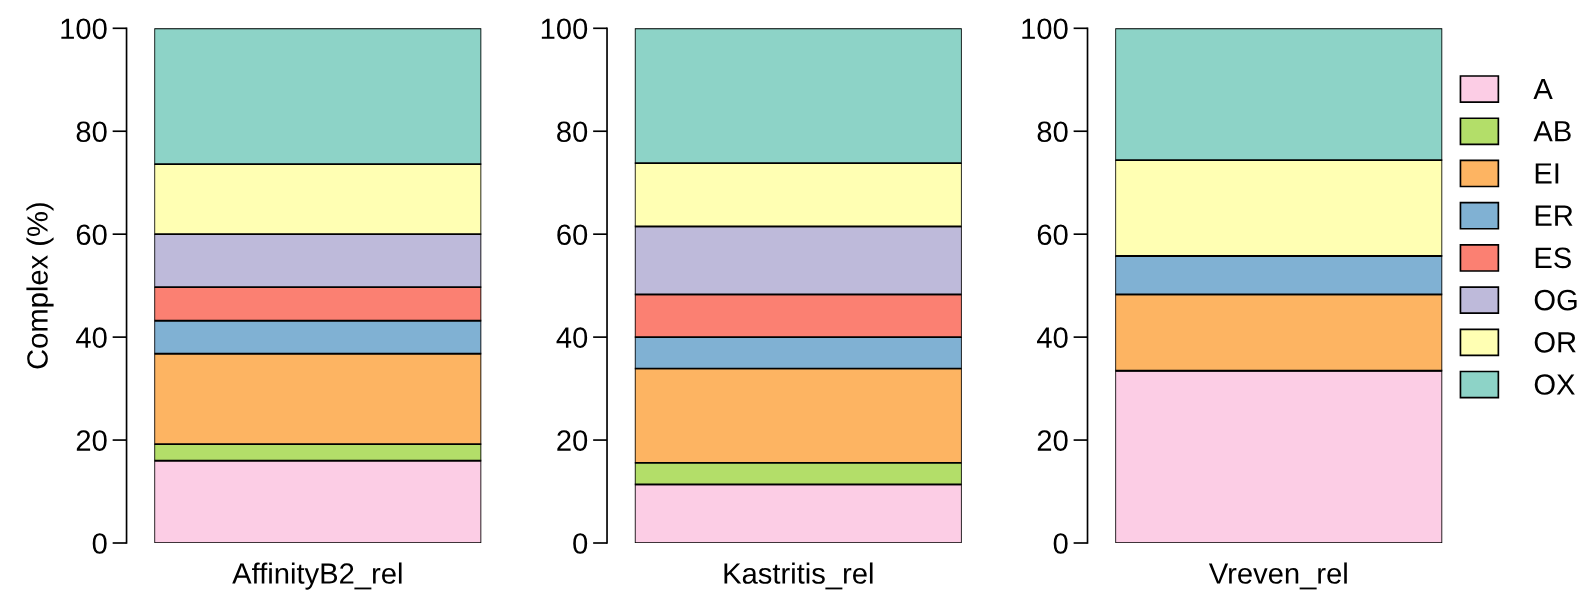  Describe the element at coordinates (1547, 173) in the screenshot. I see `legend-label: EI` at that location.